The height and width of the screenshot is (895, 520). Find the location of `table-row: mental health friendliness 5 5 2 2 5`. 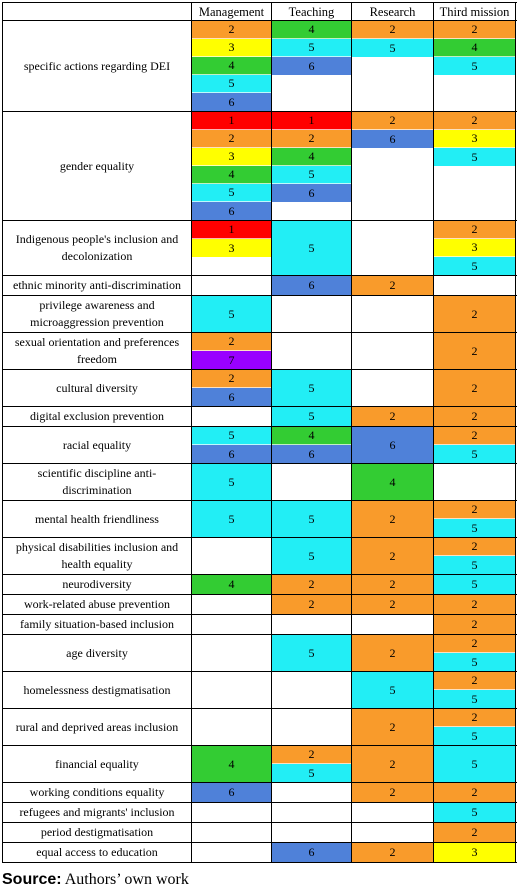

table-row: mental health friendliness 5 5 2 2 5 is located at coordinates (260, 519).